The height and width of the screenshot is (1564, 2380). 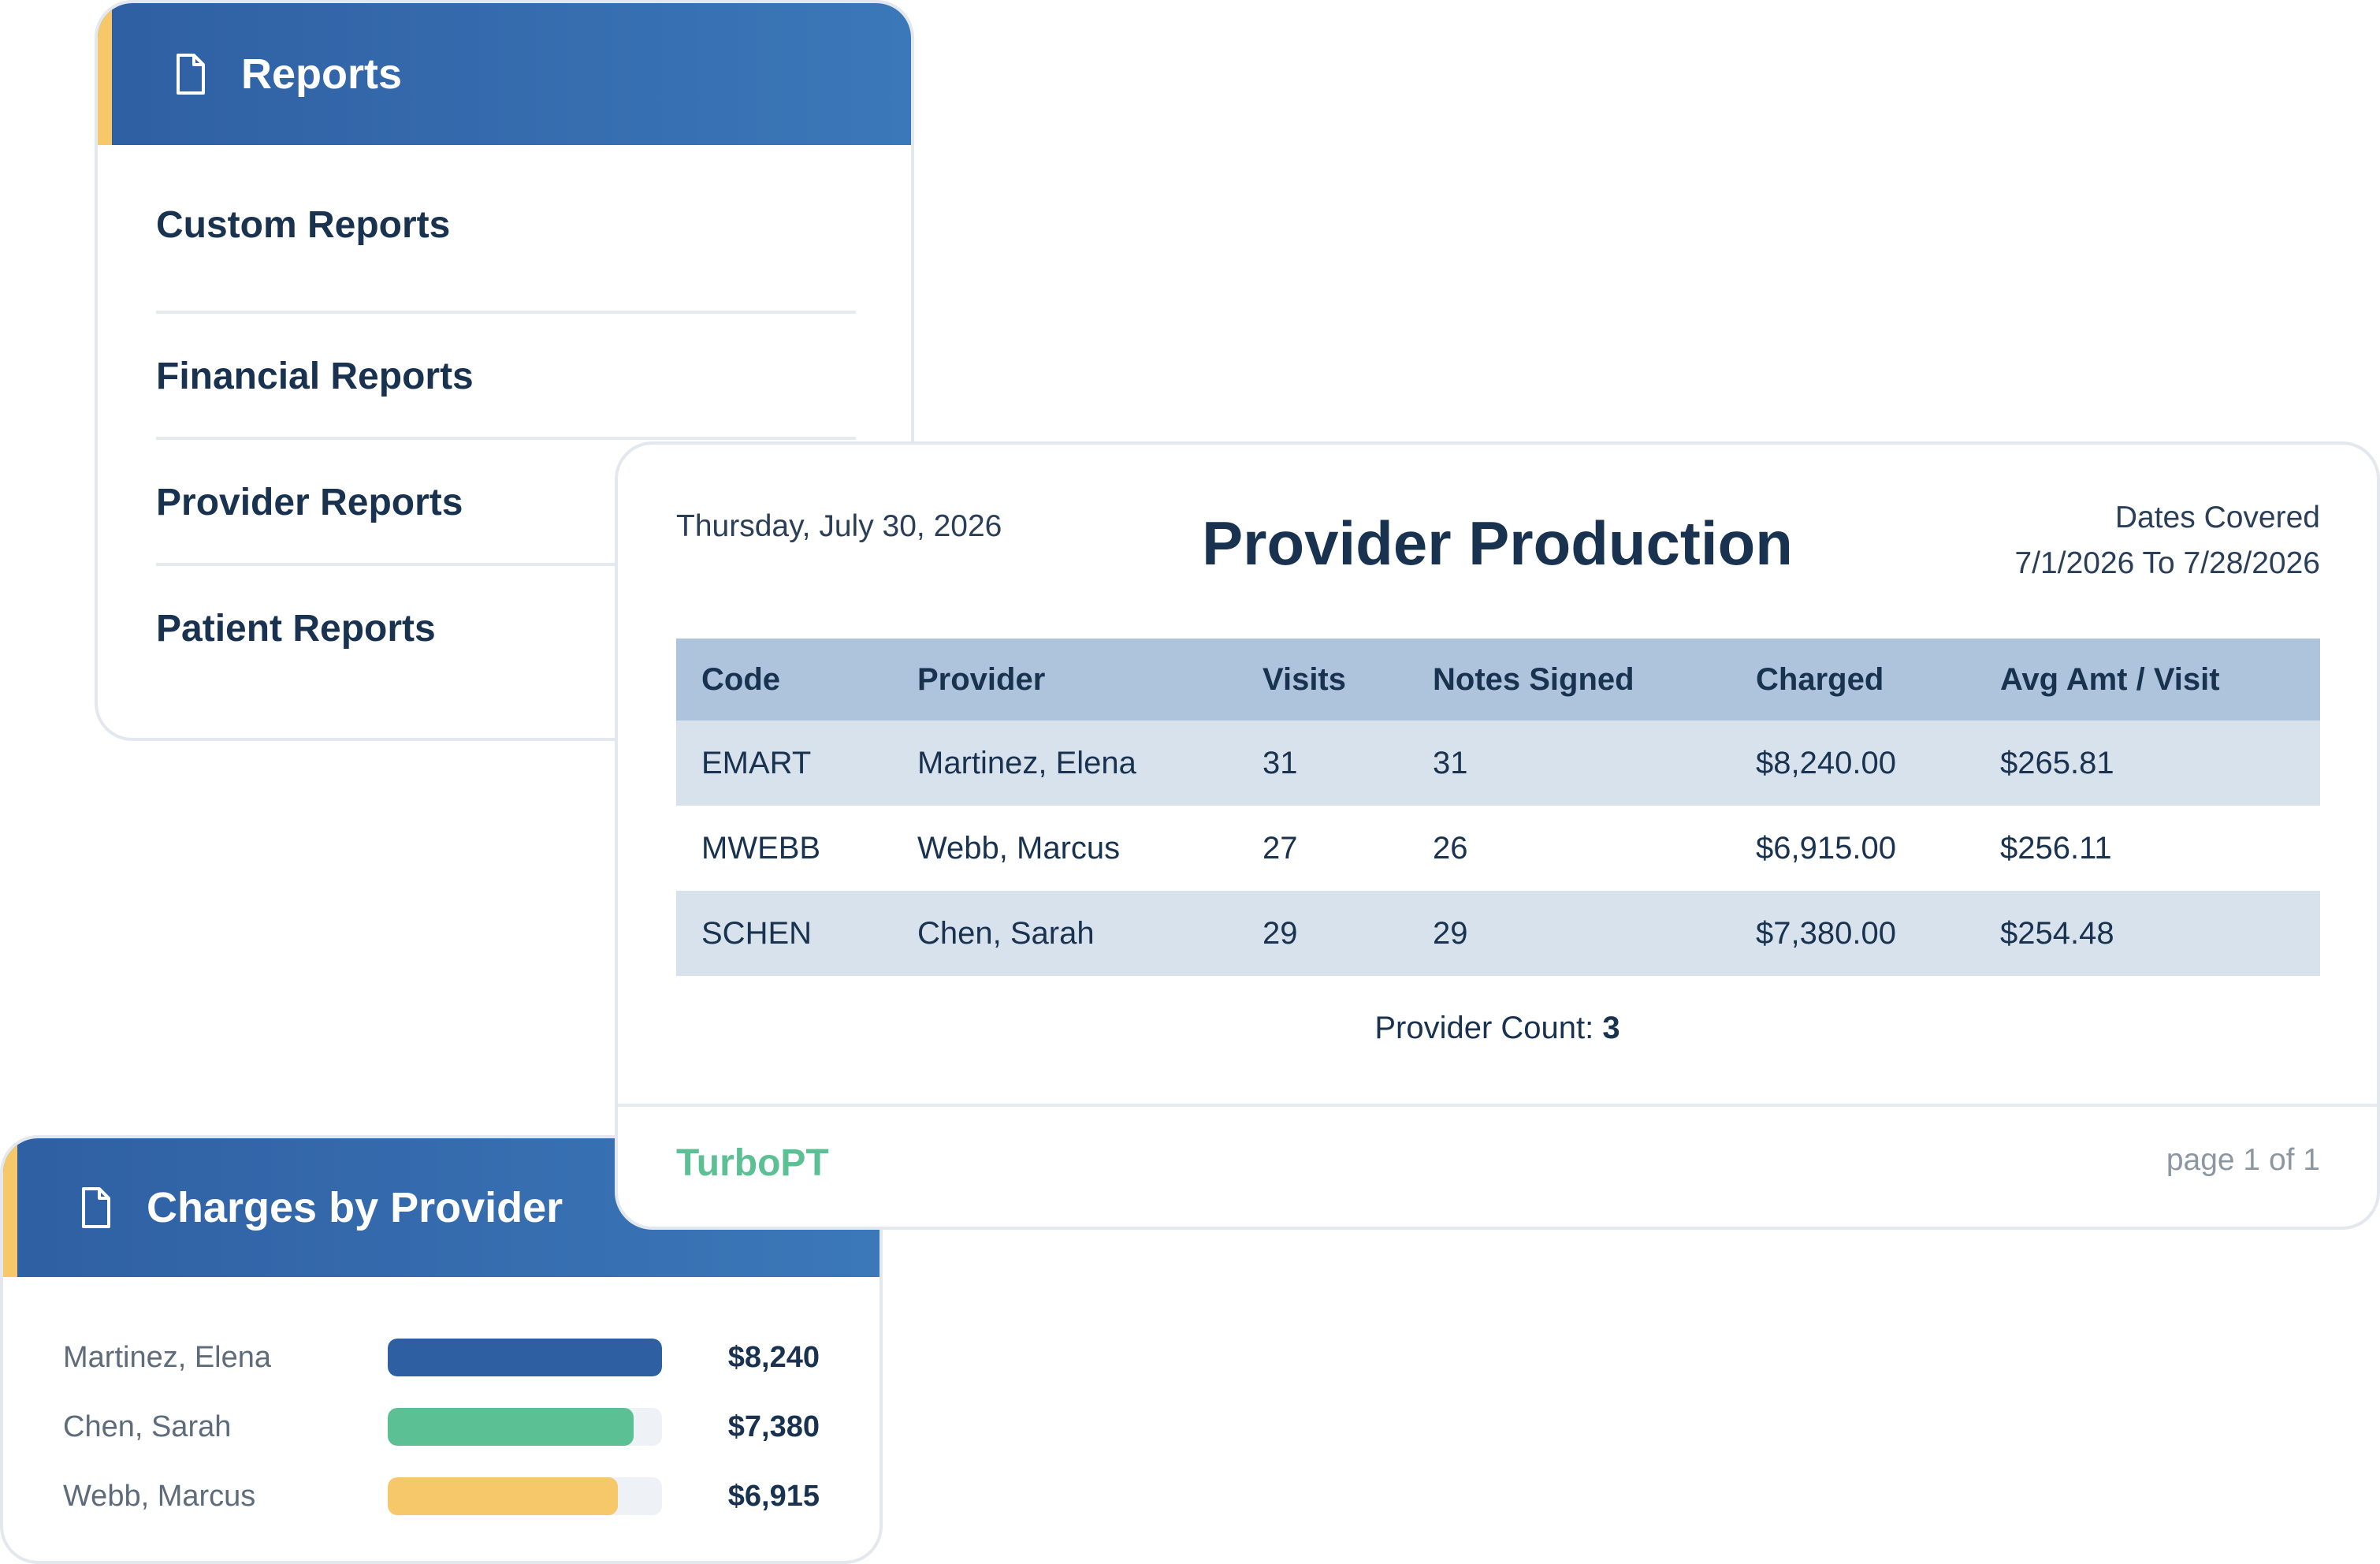 I want to click on bar-row: Webb, Marcus $6,915, so click(x=441, y=1496).